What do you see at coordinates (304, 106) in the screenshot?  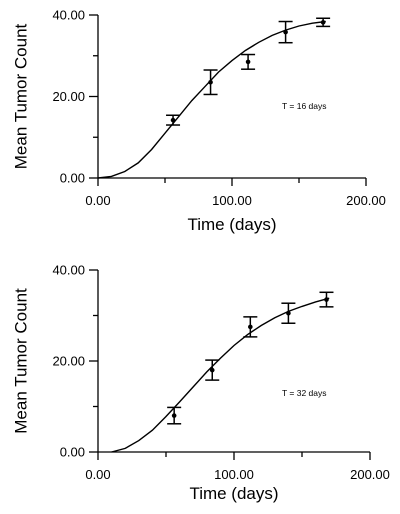 I see `annotation: T = 16 days` at bounding box center [304, 106].